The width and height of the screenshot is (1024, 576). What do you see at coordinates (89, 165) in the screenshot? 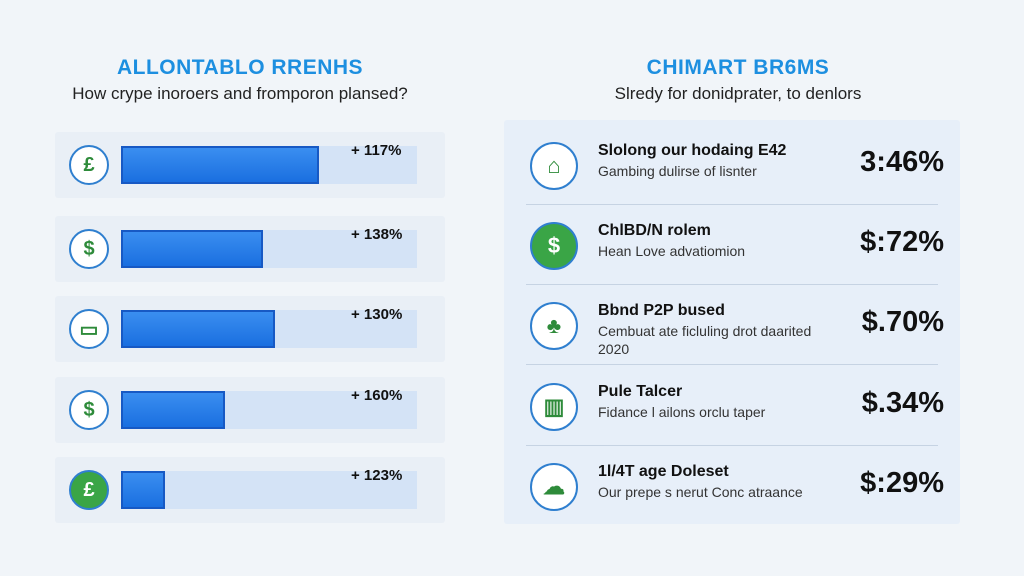
I see `money-stack-icon: £` at bounding box center [89, 165].